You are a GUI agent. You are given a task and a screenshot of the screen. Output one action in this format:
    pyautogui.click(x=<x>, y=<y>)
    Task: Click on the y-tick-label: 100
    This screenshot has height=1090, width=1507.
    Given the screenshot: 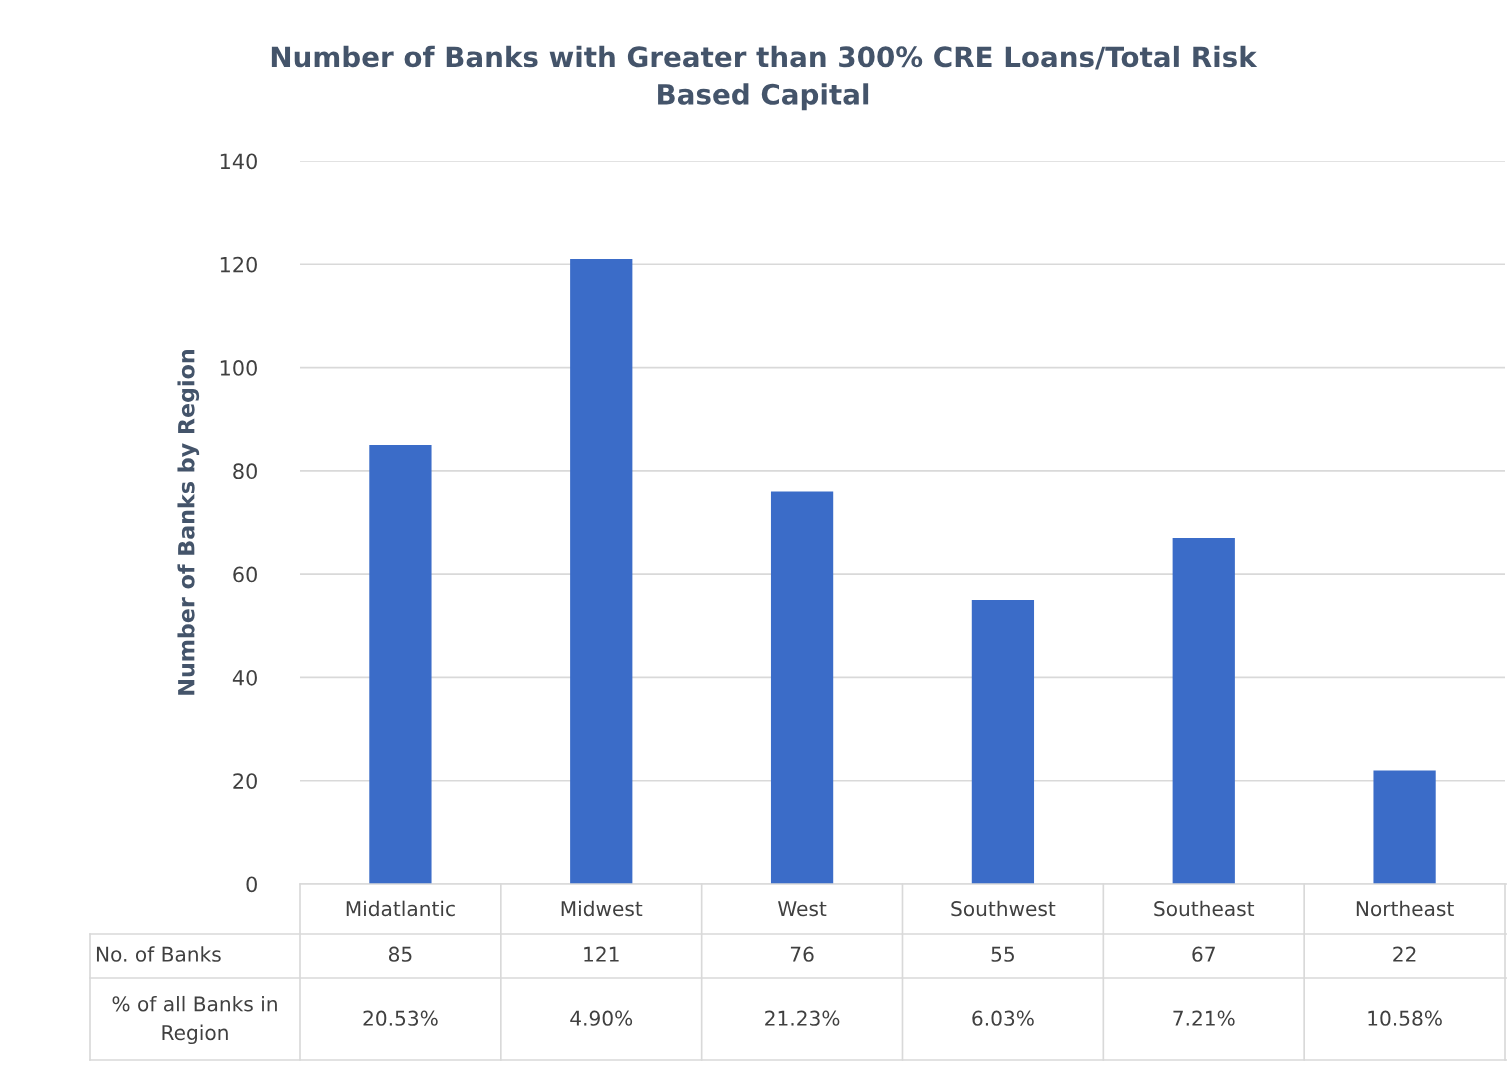 What is the action you would take?
    pyautogui.click(x=238, y=368)
    